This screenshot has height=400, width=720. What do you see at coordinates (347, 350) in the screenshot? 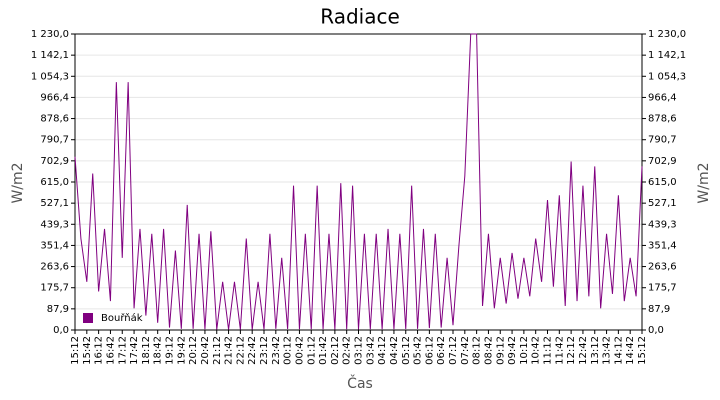
I see `x-tick-label: 02:42` at bounding box center [347, 350].